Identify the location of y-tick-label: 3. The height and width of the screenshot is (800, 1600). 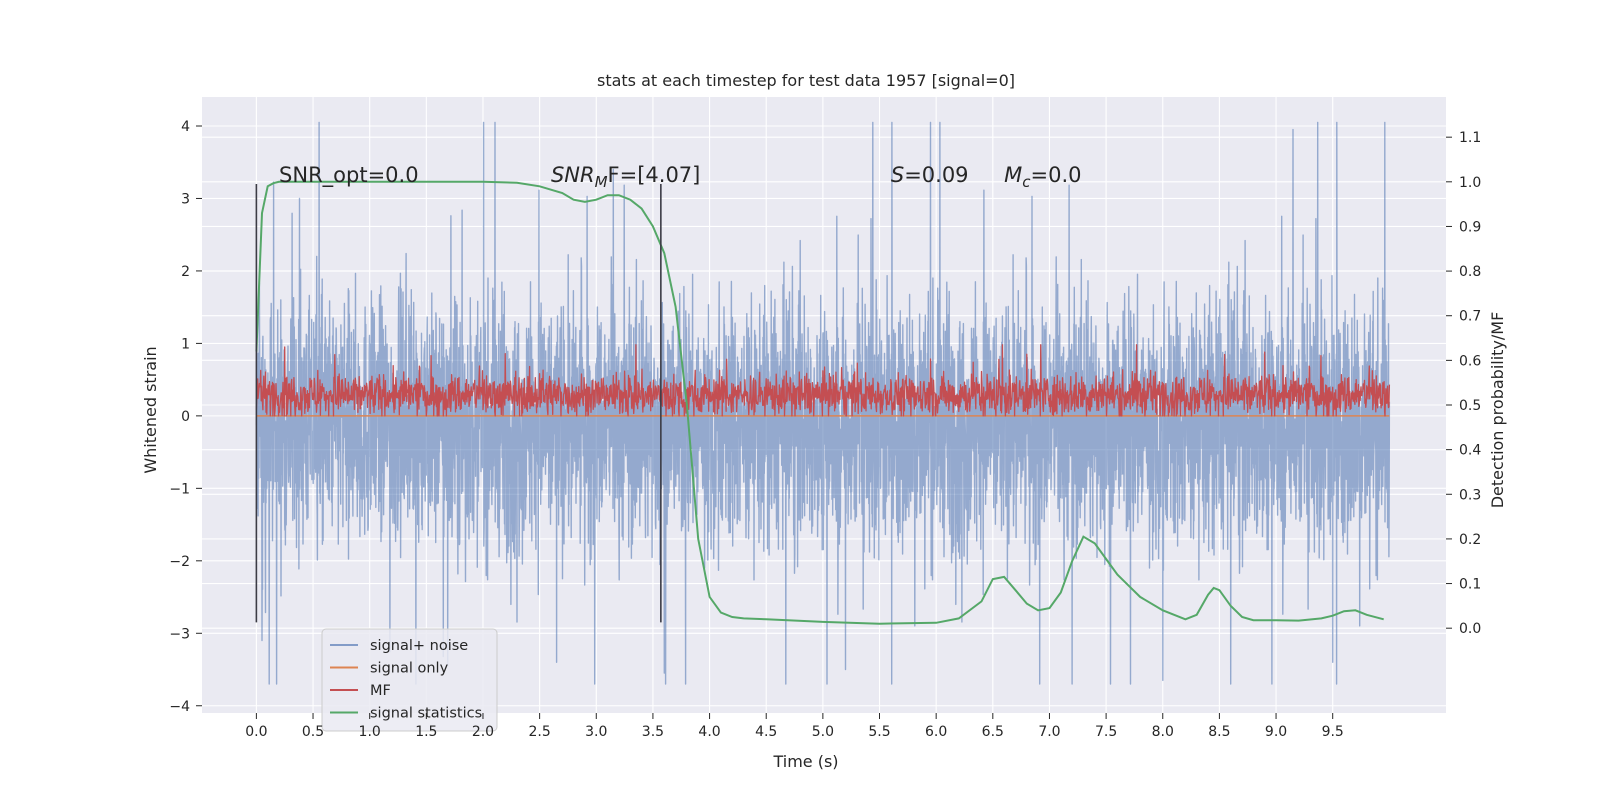
(185, 199).